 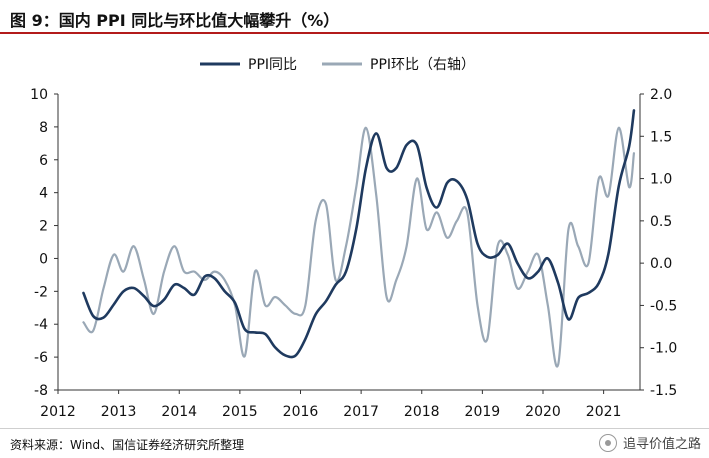 What do you see at coordinates (663, 349) in the screenshot?
I see `right-tick-label: -1.0` at bounding box center [663, 349].